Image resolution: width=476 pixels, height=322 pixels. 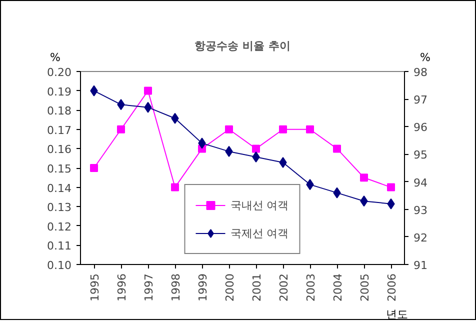 I want to click on y-tick-label: 0.10, so click(x=59, y=265).